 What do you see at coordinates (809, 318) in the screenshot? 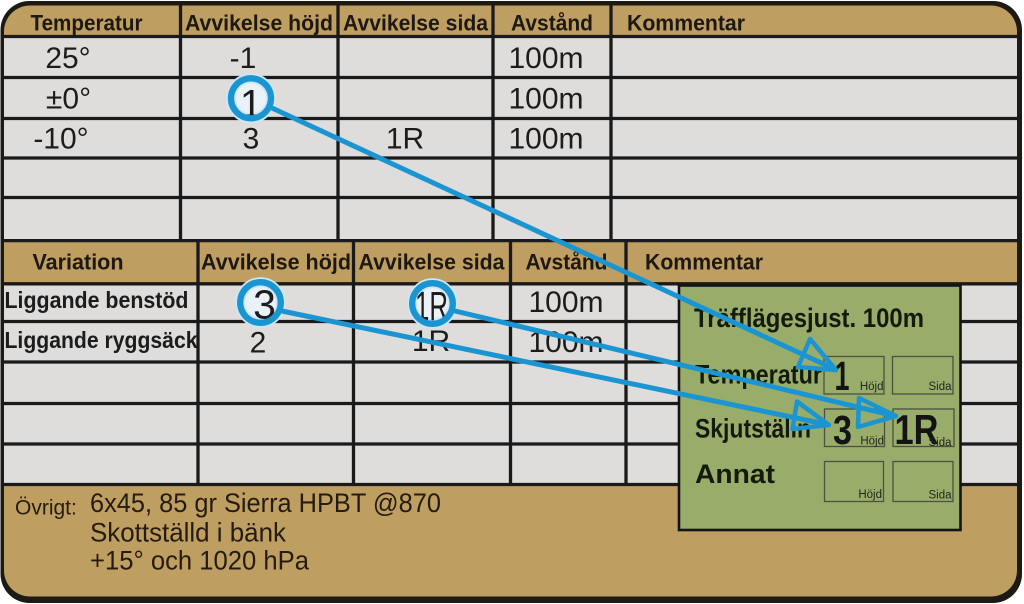
I see `svg-text: Träfflägesjust. 100m` at bounding box center [809, 318].